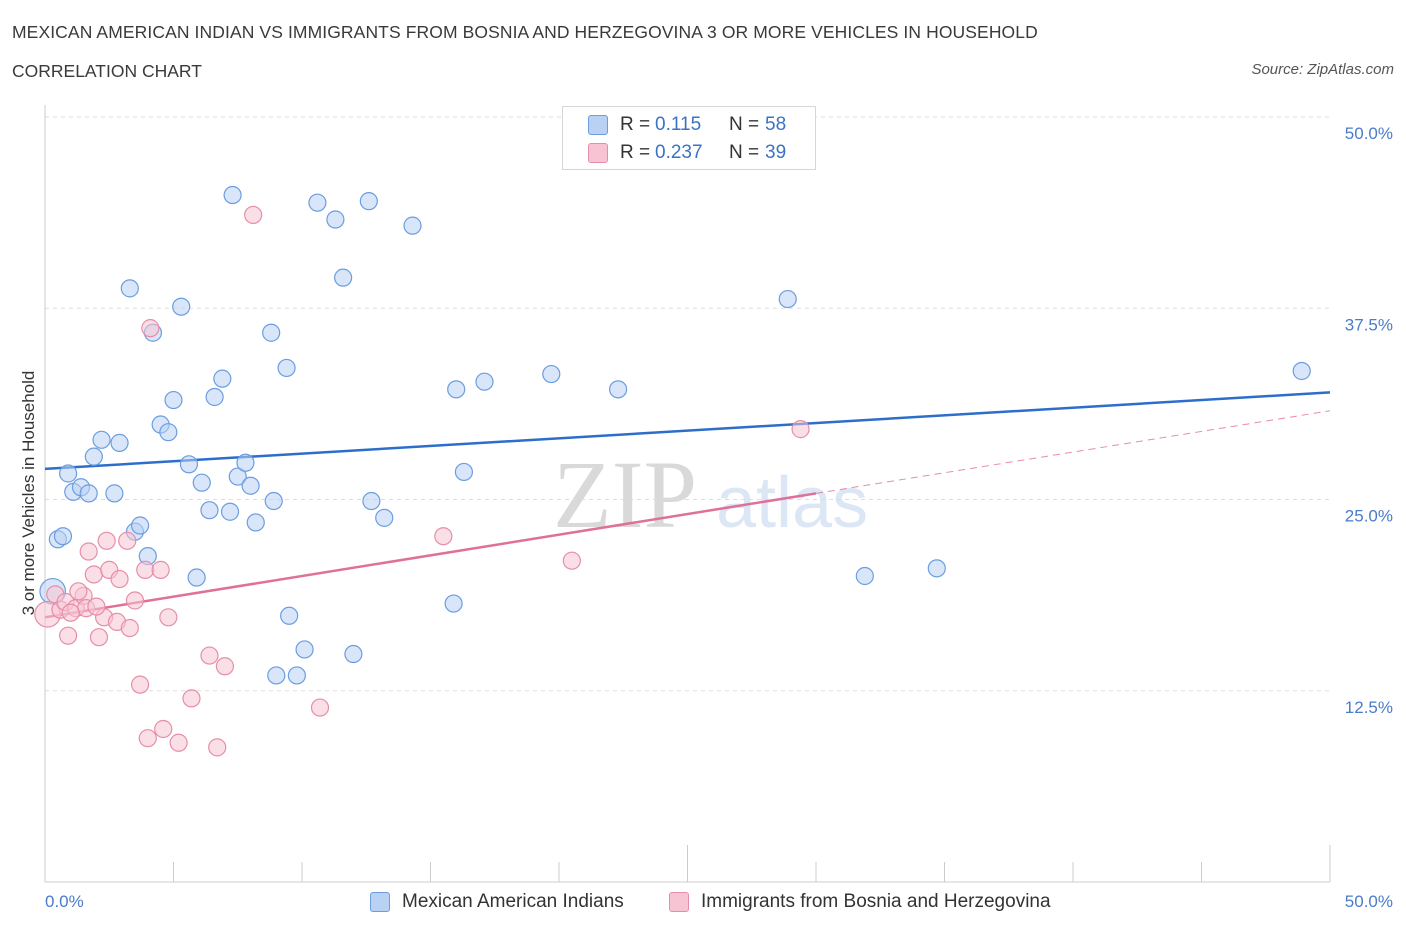 The height and width of the screenshot is (930, 1406). I want to click on y-tick-label: 50.0%, so click(1369, 133).